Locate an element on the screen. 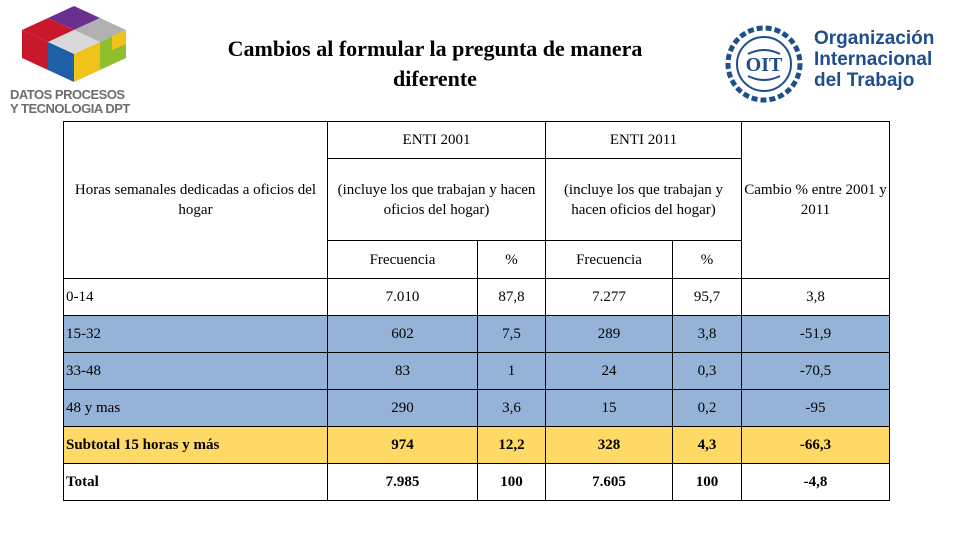 This screenshot has height=540, width=960. sub-header-freq-2011: Frecuencia is located at coordinates (609, 259).